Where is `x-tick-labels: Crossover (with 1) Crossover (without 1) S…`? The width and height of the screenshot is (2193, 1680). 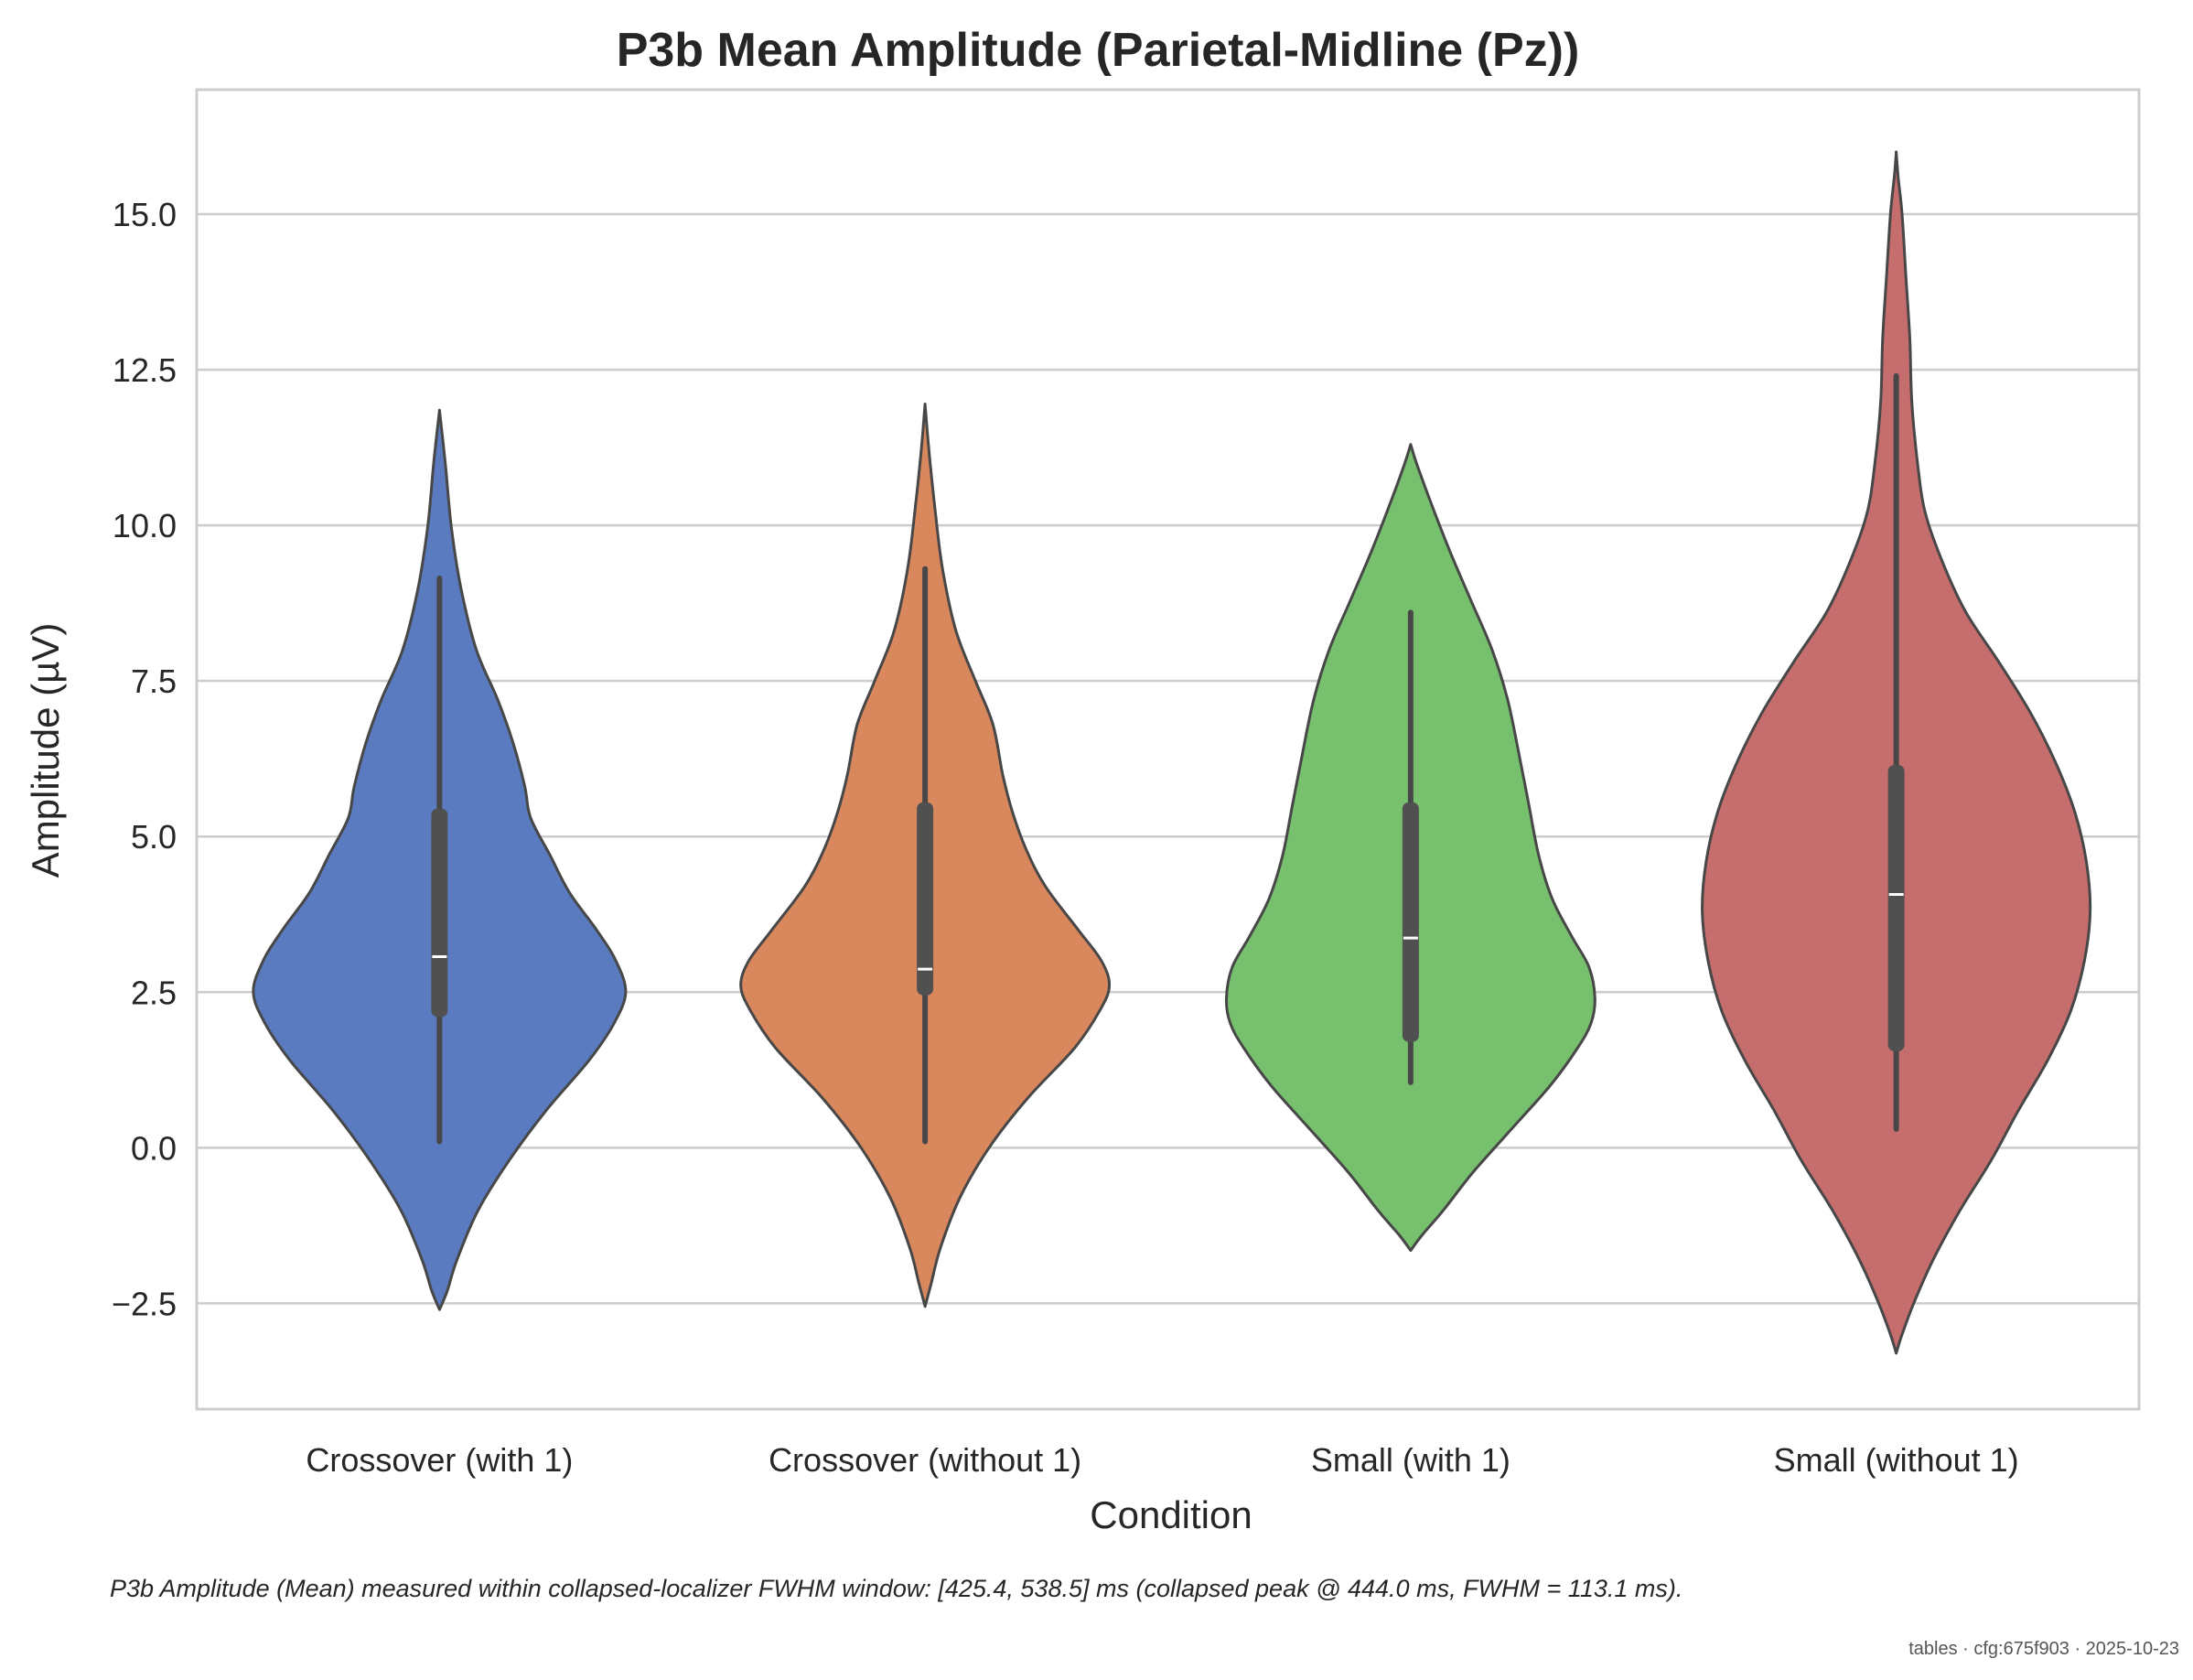 x-tick-labels: Crossover (with 1) Crossover (without 1) S… is located at coordinates (1162, 1460).